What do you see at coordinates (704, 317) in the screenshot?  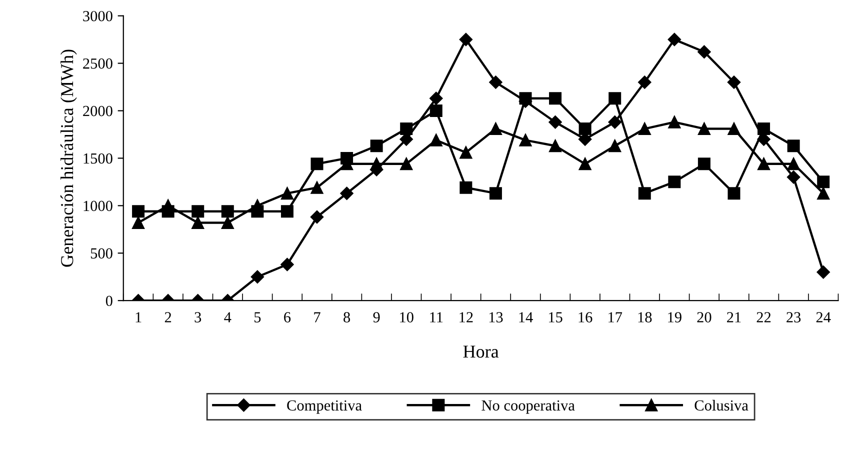 I see `x-tick-label: 20` at bounding box center [704, 317].